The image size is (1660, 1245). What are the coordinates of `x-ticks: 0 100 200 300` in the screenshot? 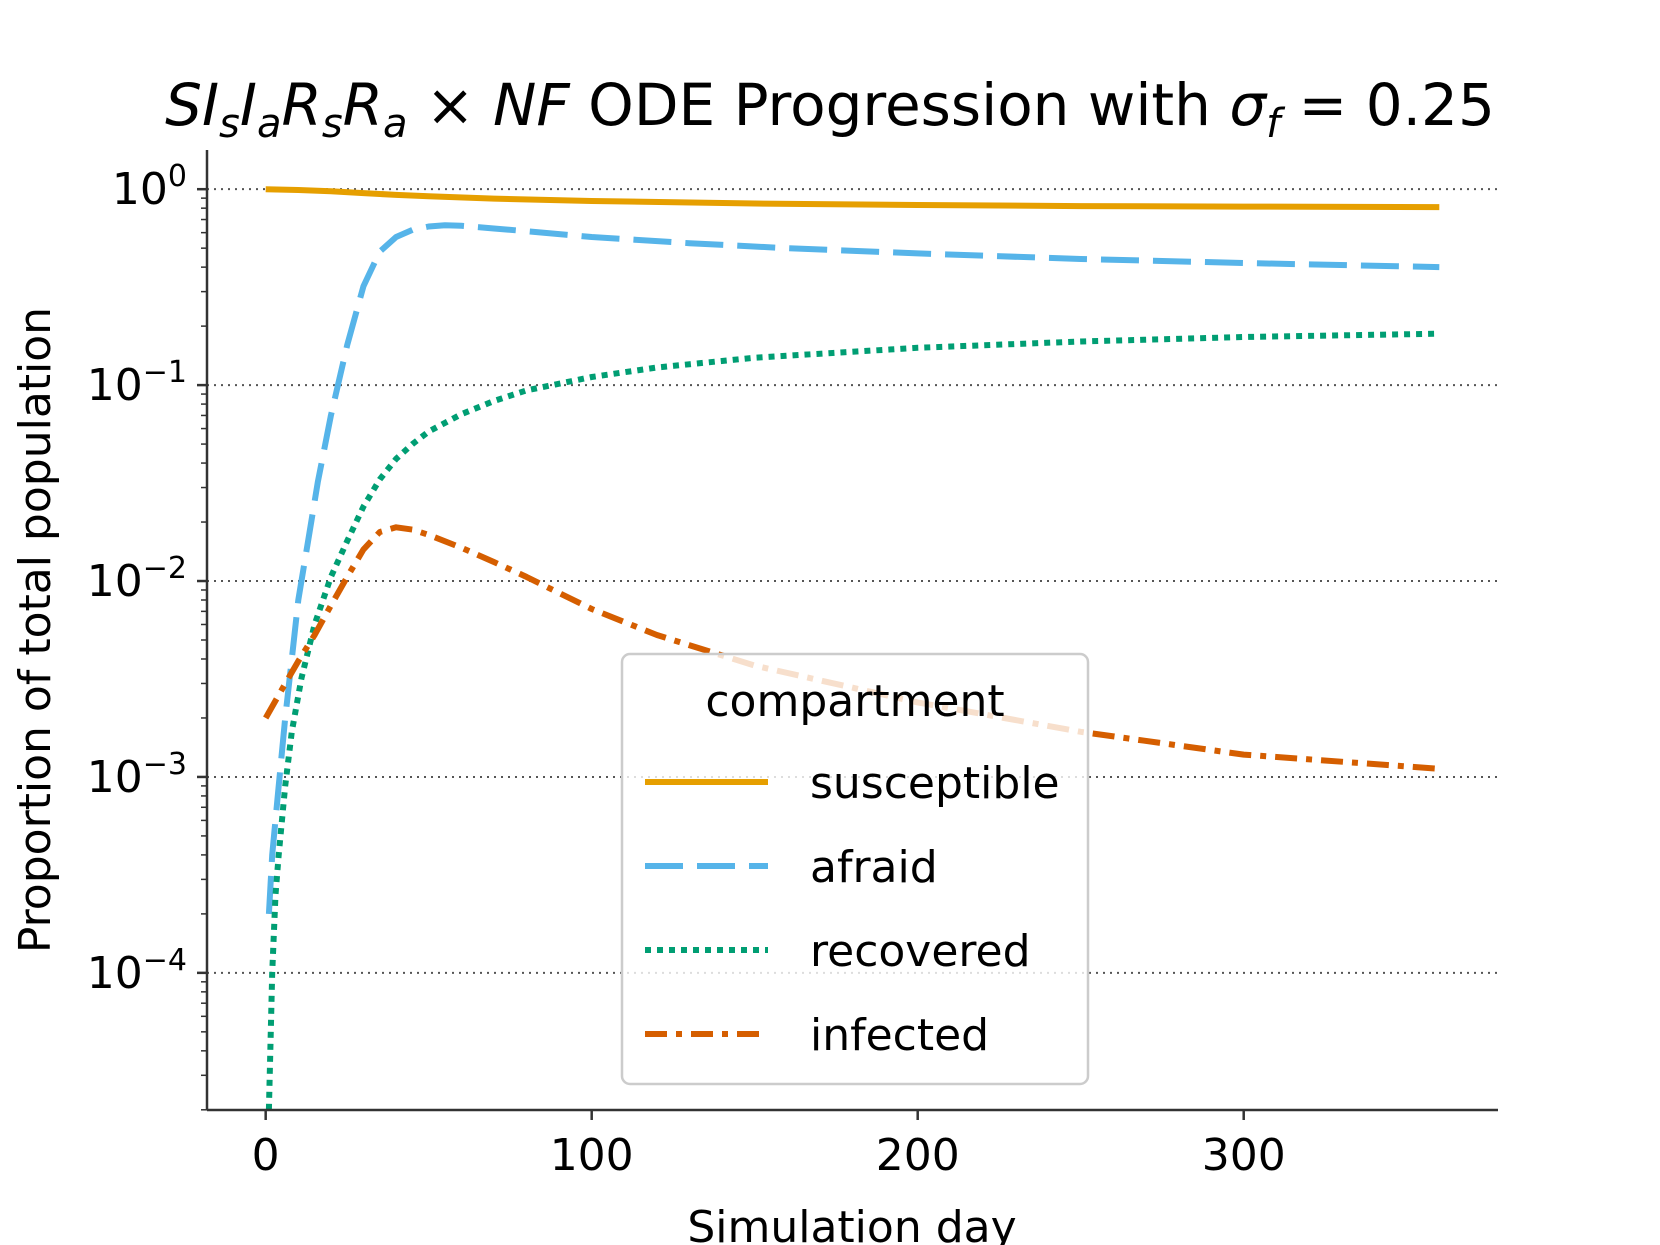 It's located at (769, 1145).